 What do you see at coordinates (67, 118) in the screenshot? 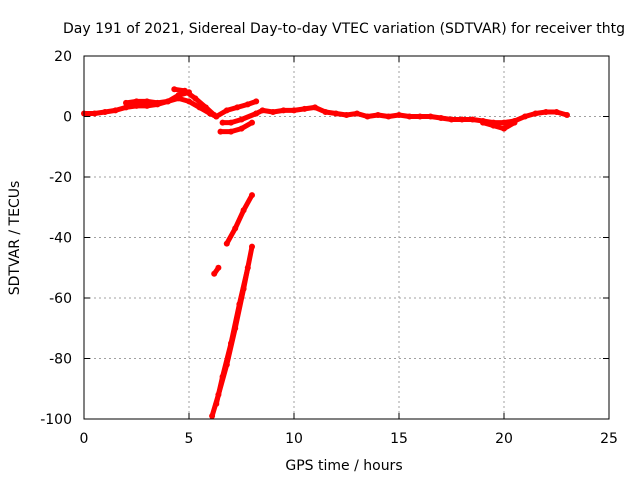
I see `y-tick-label: 0` at bounding box center [67, 118].